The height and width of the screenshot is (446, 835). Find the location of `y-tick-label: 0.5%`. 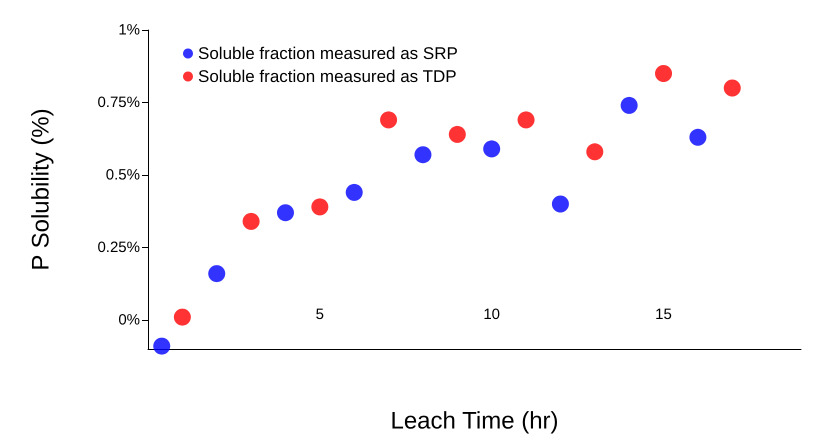

y-tick-label: 0.5% is located at coordinates (123, 175).